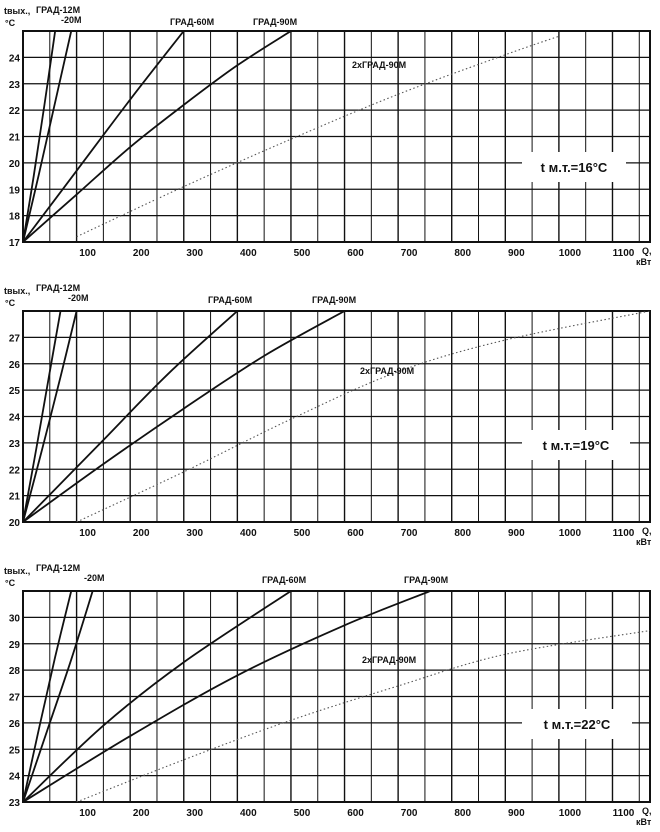 This screenshot has width=660, height=832. I want to click on condition-label: t м.т.=19°C, so click(576, 445).